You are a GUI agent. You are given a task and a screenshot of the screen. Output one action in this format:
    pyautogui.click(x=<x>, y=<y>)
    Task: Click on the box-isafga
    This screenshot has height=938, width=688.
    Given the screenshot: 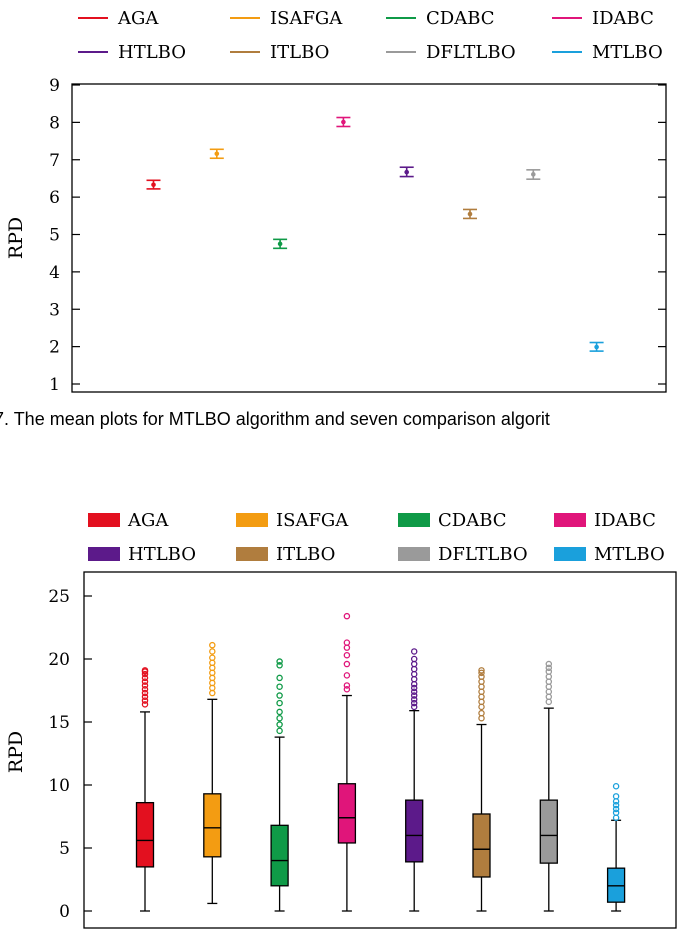 What is the action you would take?
    pyautogui.click(x=212, y=825)
    